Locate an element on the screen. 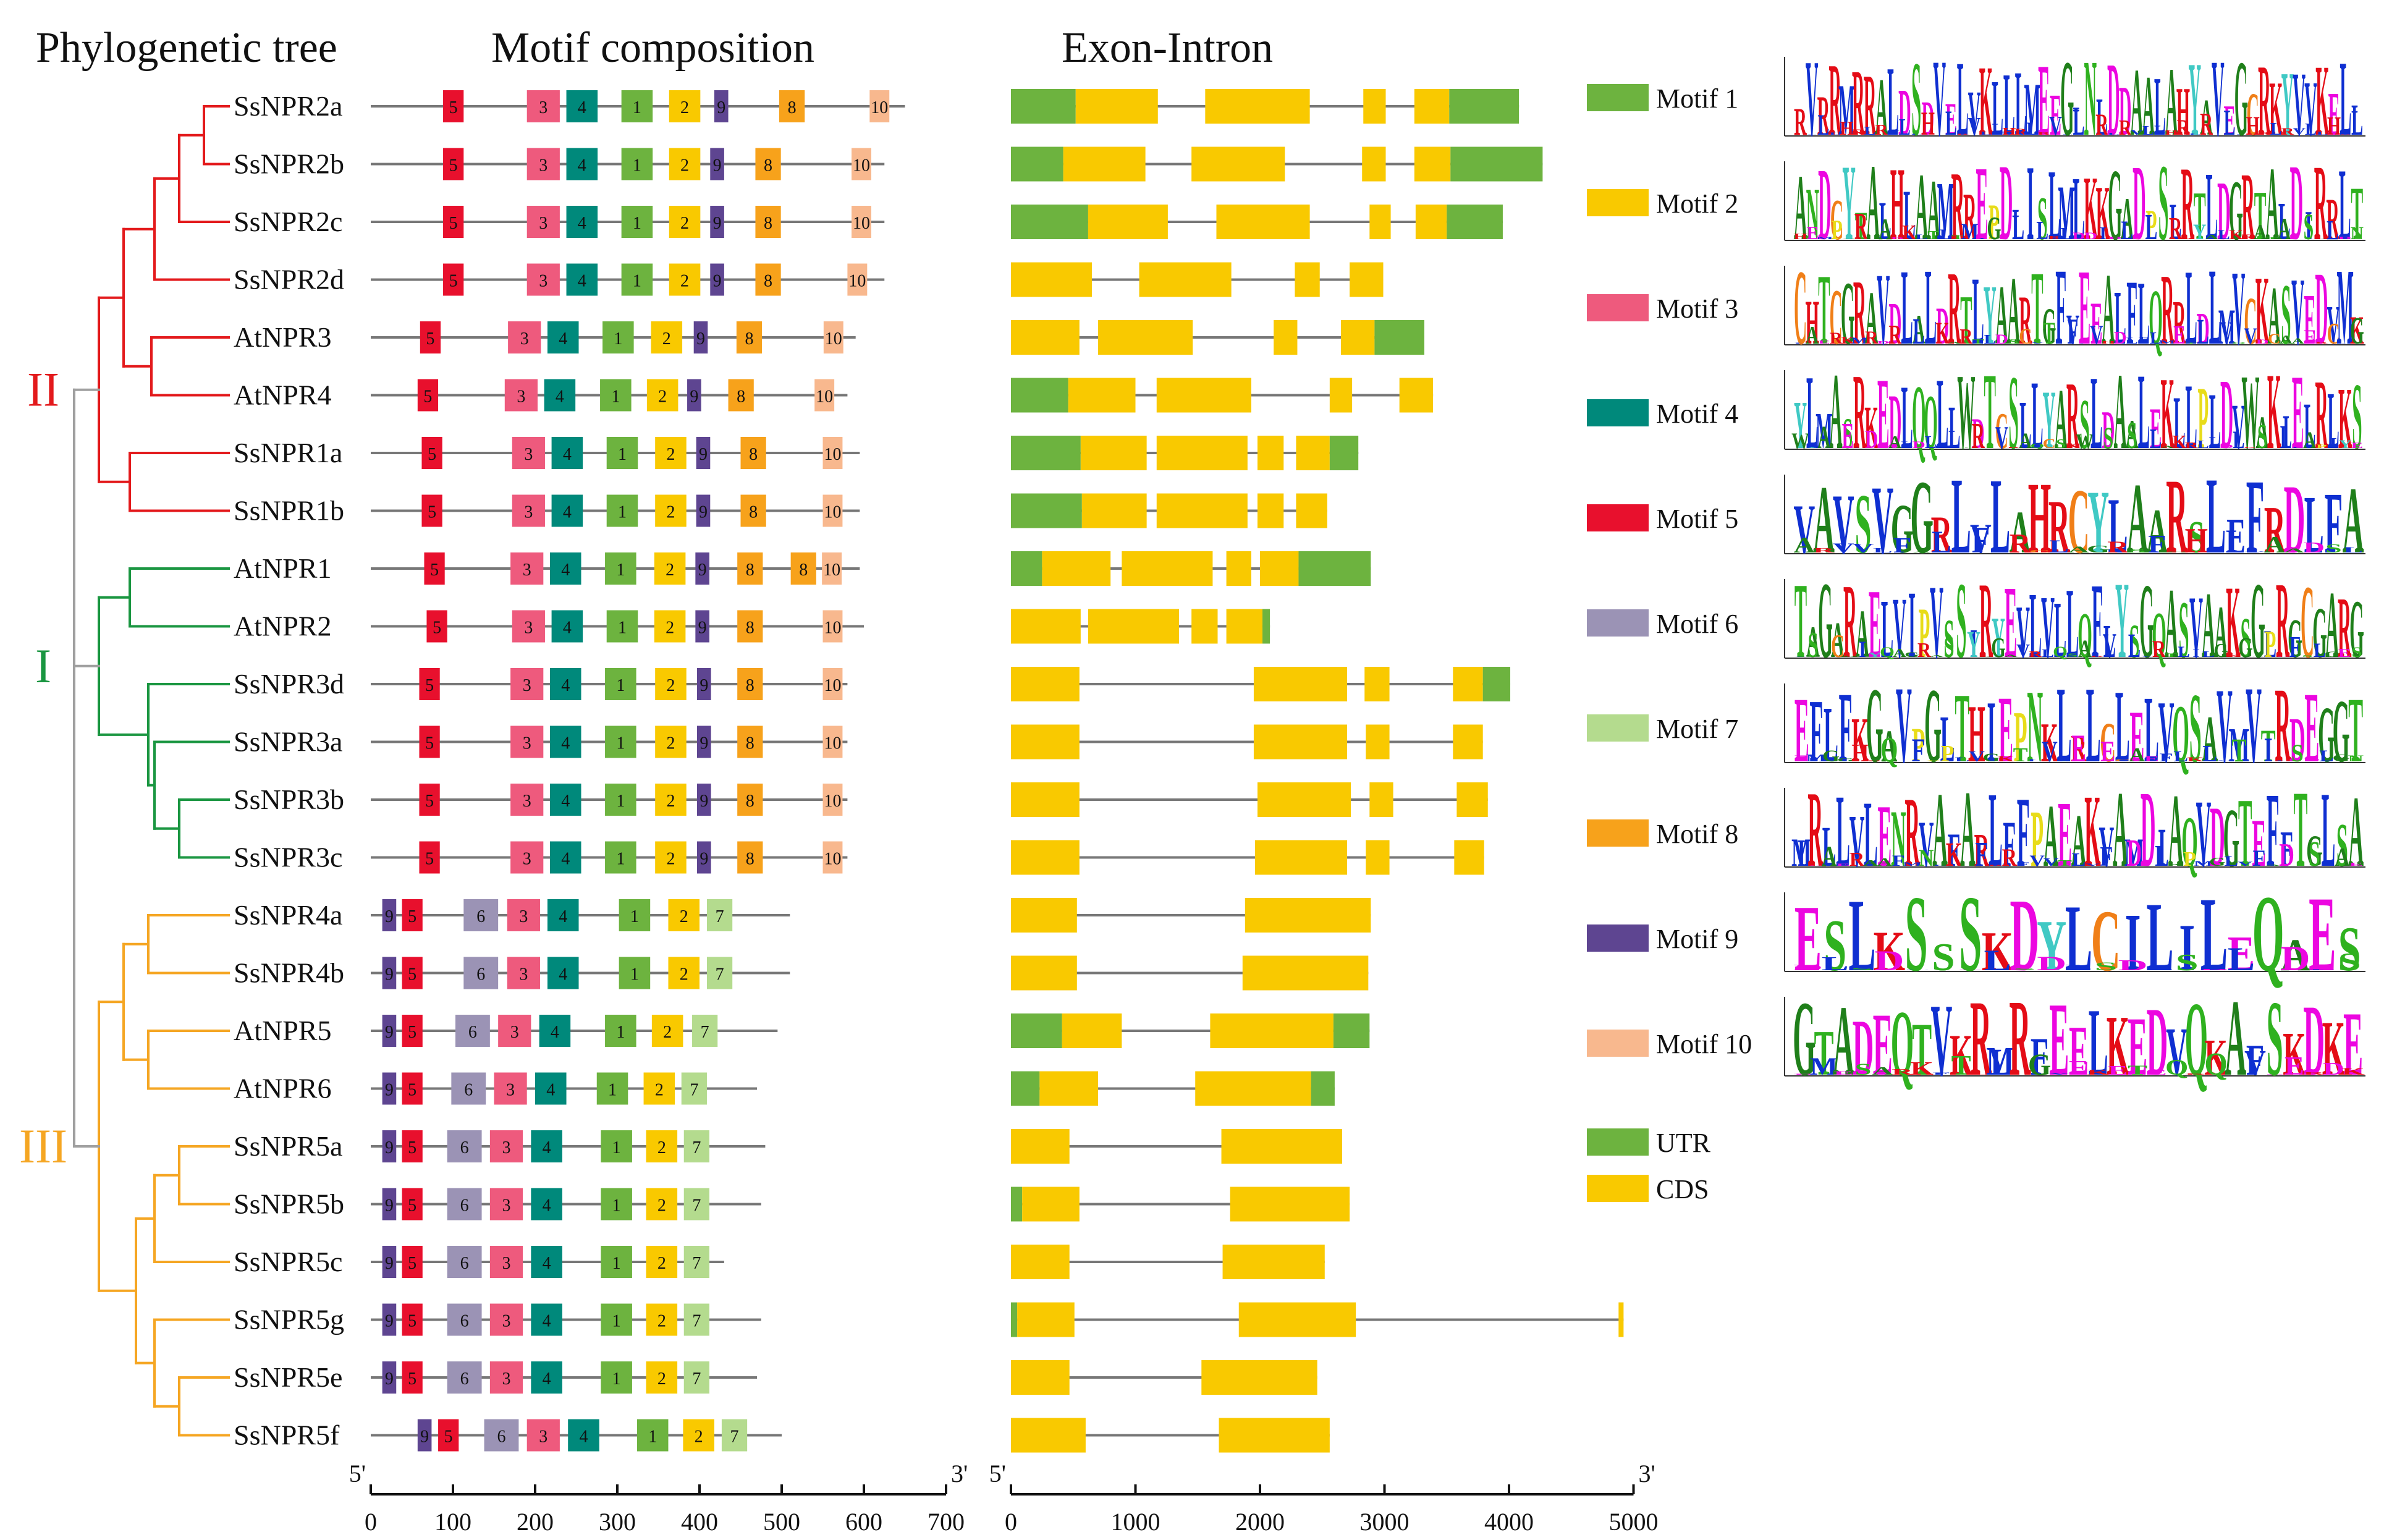 This screenshot has width=2384, height=1540. exon-tick-label: 5000 is located at coordinates (1634, 1522).